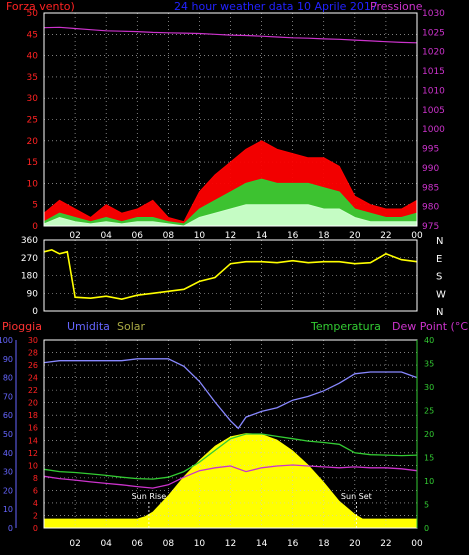 This screenshot has width=469, height=555. Describe the element at coordinates (33, 14) in the screenshot. I see `wind-tick-label: 50` at that location.